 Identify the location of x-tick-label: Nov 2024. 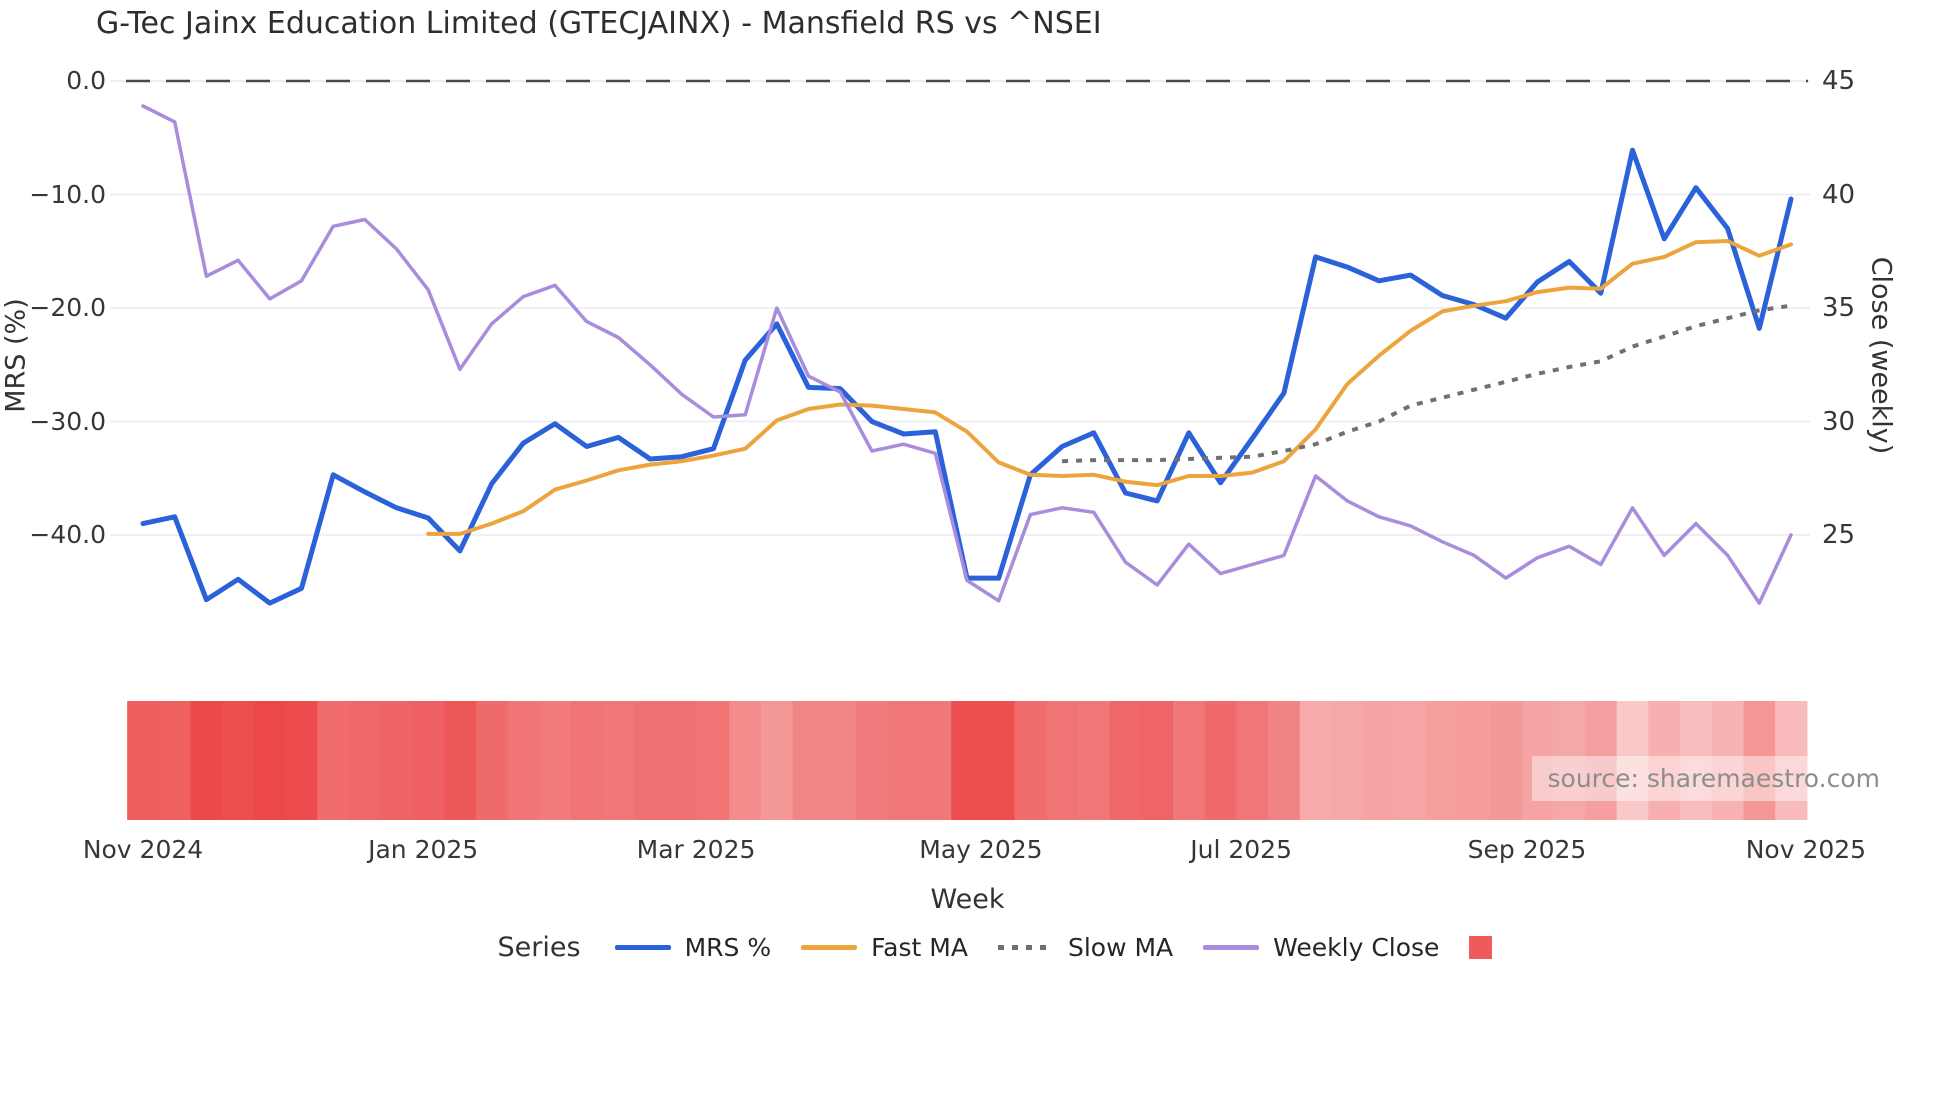
(143, 849).